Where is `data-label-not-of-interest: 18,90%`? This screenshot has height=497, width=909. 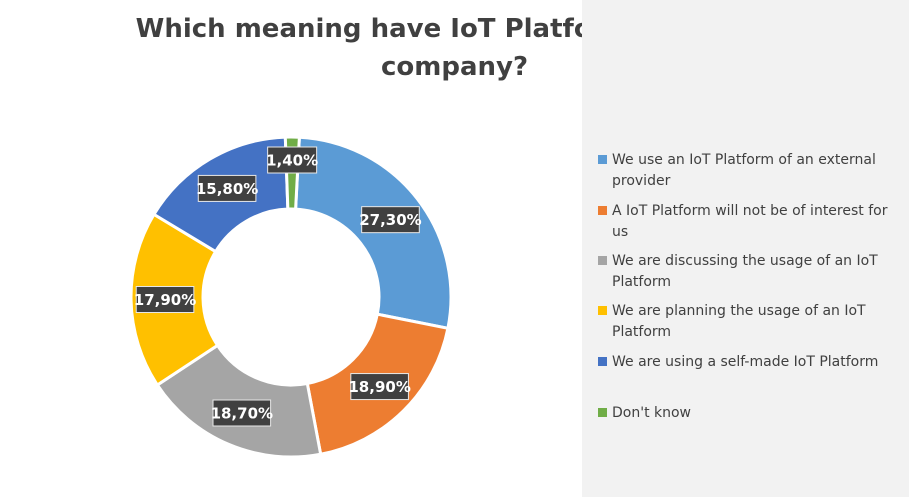
data-label-not-of-interest: 18,90% is located at coordinates (379, 387).